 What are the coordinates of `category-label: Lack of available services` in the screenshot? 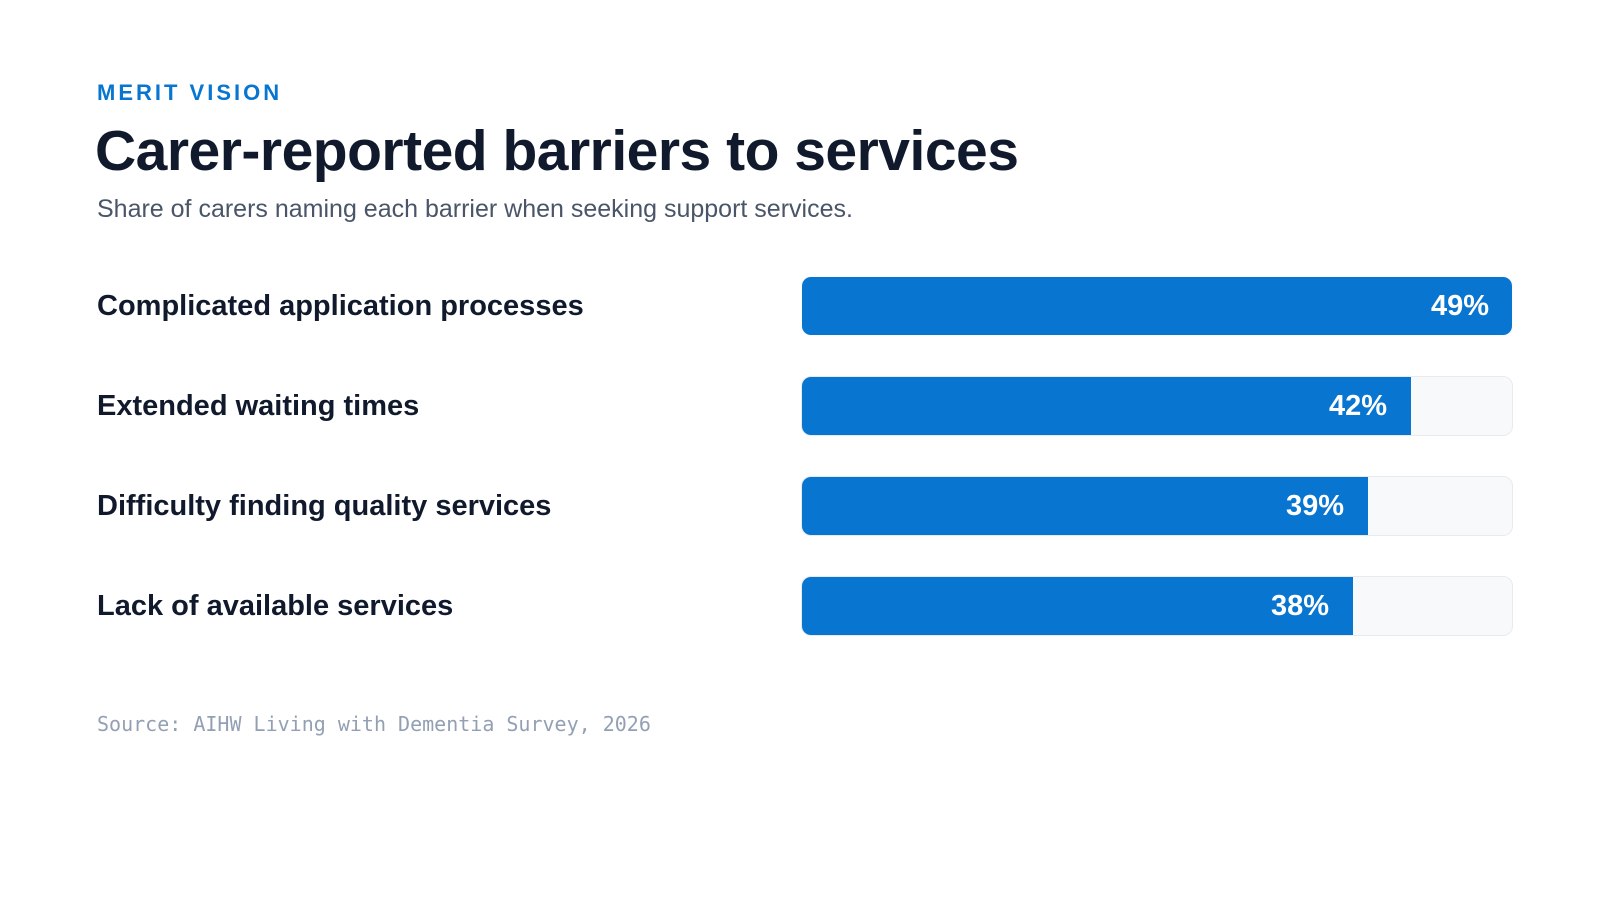 It's located at (275, 606).